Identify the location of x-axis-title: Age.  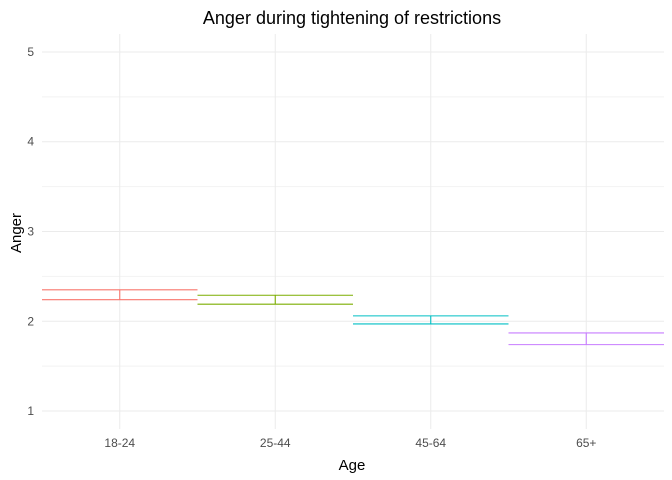
(352, 465).